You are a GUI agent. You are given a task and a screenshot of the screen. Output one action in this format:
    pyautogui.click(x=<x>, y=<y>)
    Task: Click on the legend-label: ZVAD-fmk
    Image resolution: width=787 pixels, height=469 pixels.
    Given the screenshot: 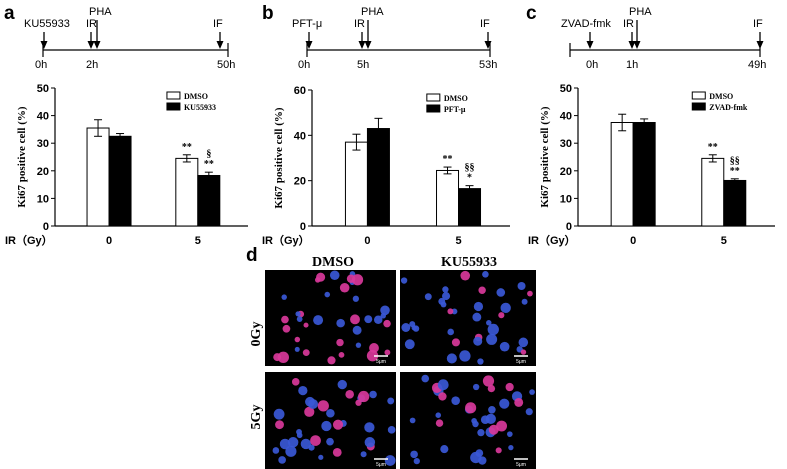 What is the action you would take?
    pyautogui.click(x=728, y=107)
    